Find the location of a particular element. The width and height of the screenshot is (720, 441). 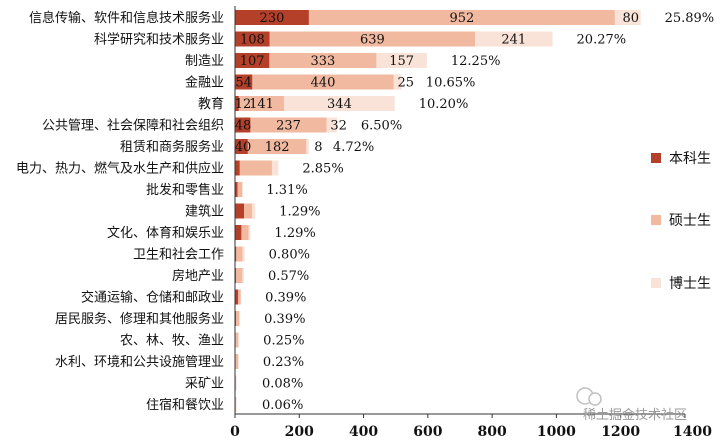

category-label: 租赁和商务服务业 is located at coordinates (172, 147).